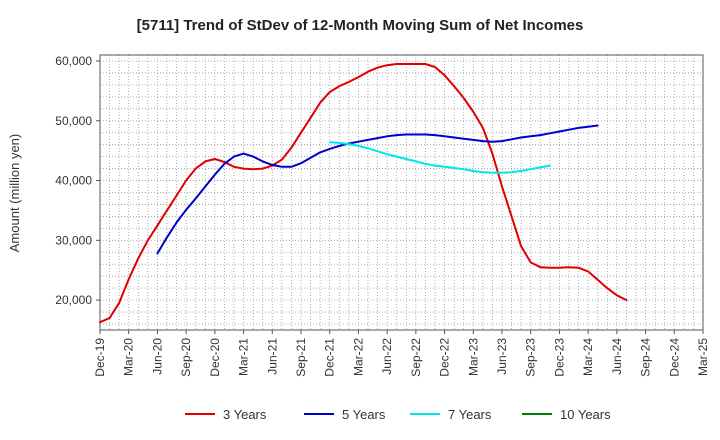  Describe the element at coordinates (531, 357) in the screenshot. I see `x-tick-label: Sep-23` at that location.